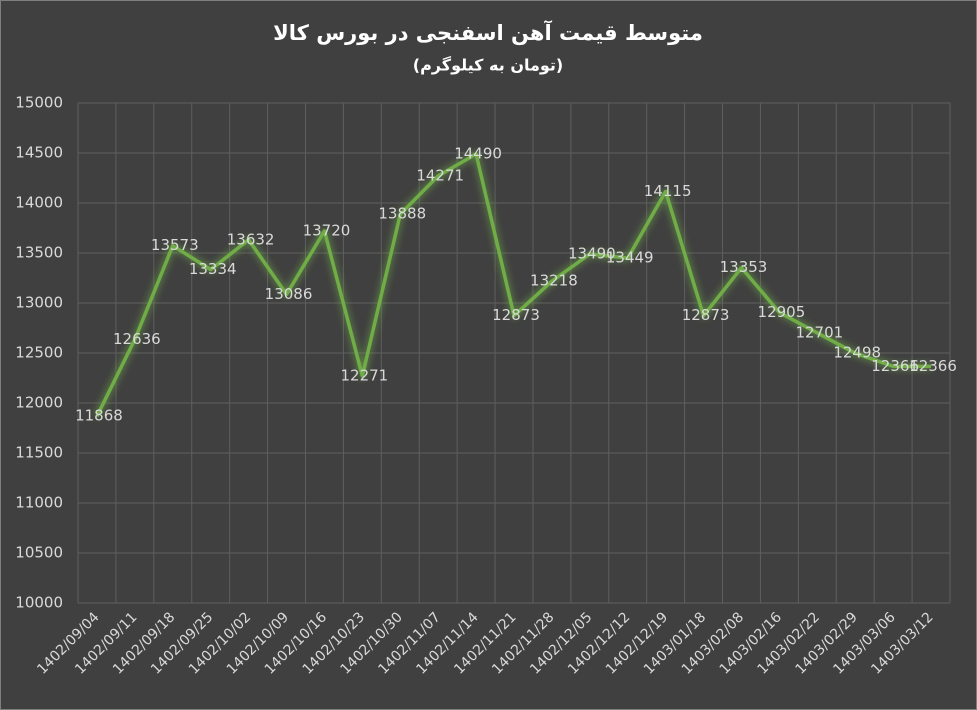 This screenshot has height=710, width=977. Describe the element at coordinates (488, 32) in the screenshot. I see `chart-title: متوسط قیمت آهن اسفنجی در بورس کالا` at that location.